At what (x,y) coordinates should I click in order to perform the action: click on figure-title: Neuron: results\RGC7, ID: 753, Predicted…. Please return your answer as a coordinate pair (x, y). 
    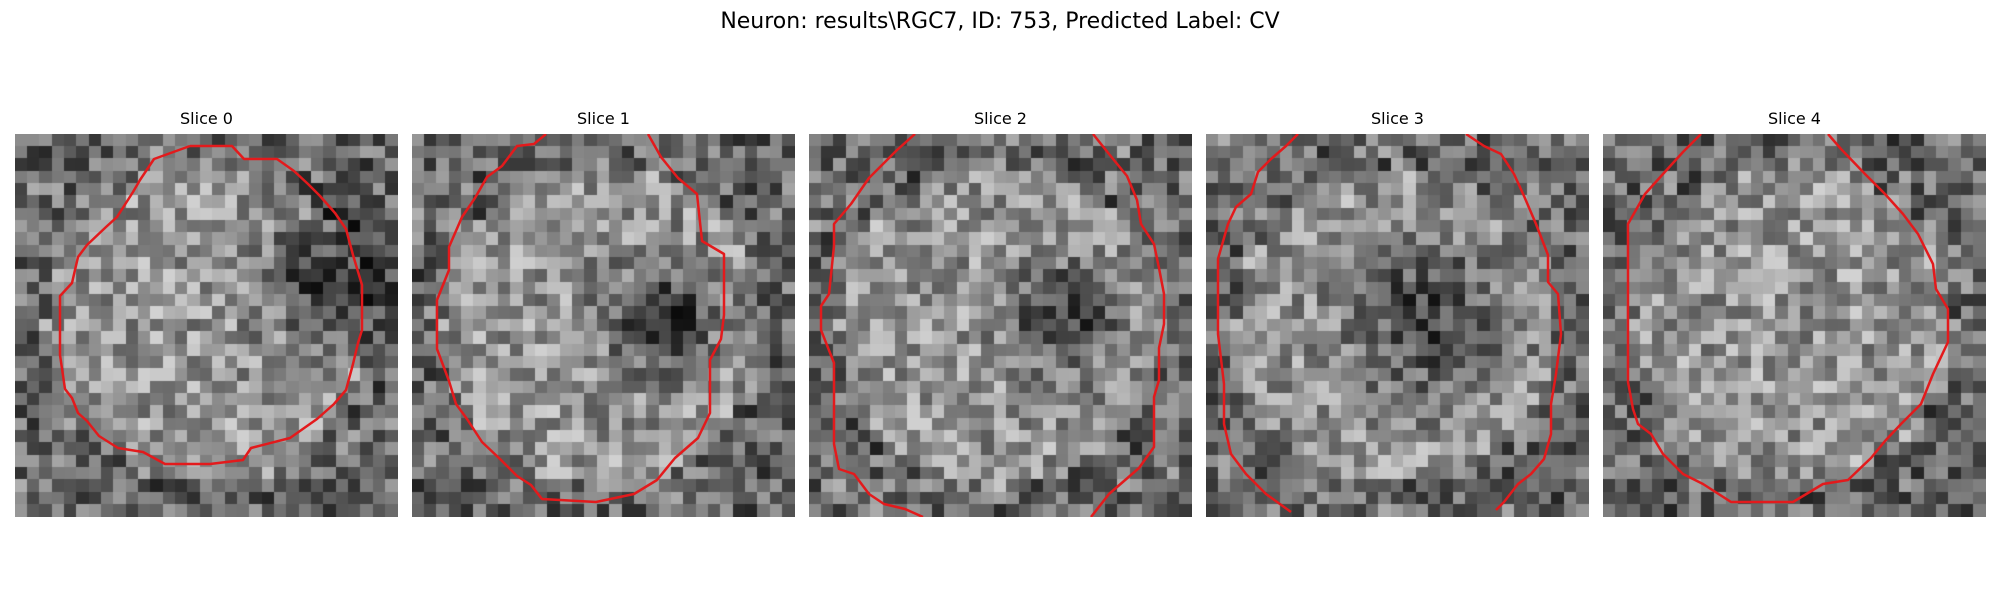
    Looking at the image, I should click on (1000, 21).